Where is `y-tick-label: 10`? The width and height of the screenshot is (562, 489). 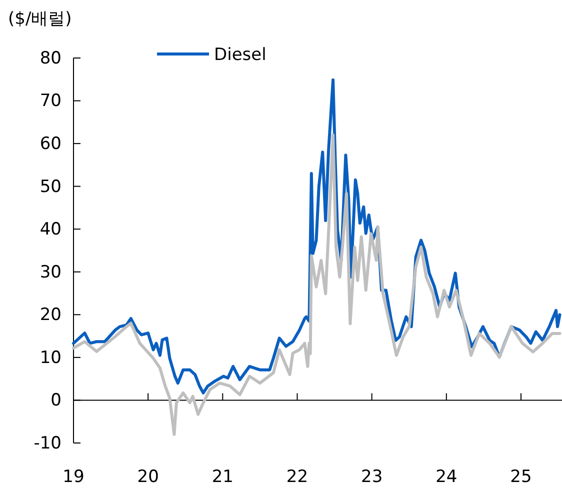
y-tick-label: 10 is located at coordinates (51, 358).